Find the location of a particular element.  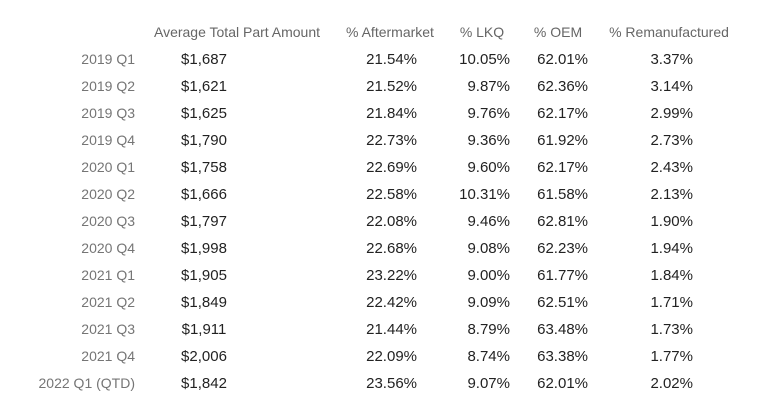

header-lkq: % LKQ is located at coordinates (482, 32).